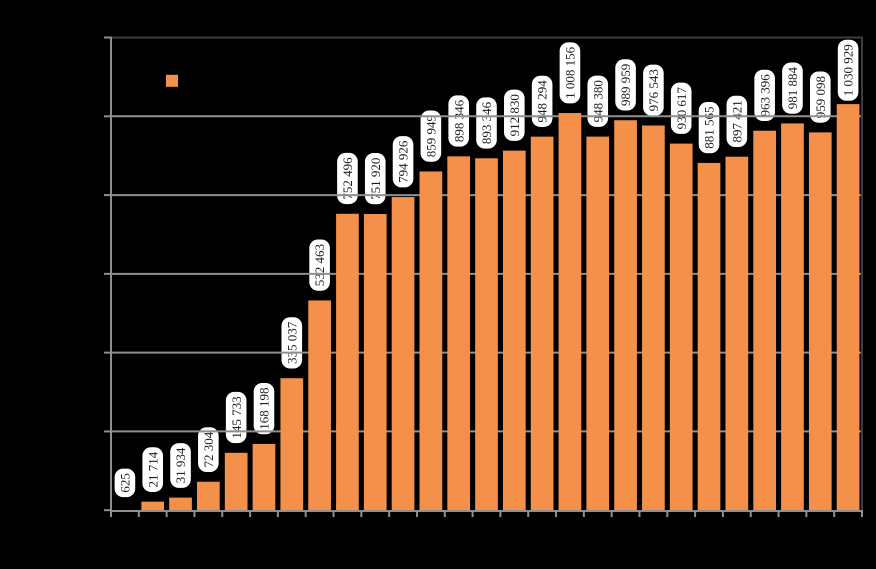 The width and height of the screenshot is (876, 569). Describe the element at coordinates (625, 85) in the screenshot. I see `svg-text: 989 959` at that location.